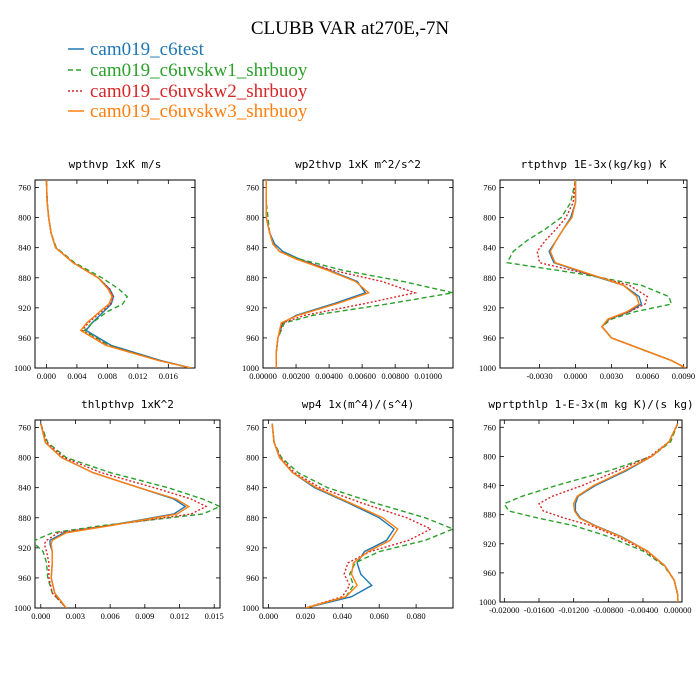 This screenshot has height=700, width=700. Describe the element at coordinates (199, 70) in the screenshot. I see `legend-label-2: cam019_c6uvskw1_shrbuoy` at that location.